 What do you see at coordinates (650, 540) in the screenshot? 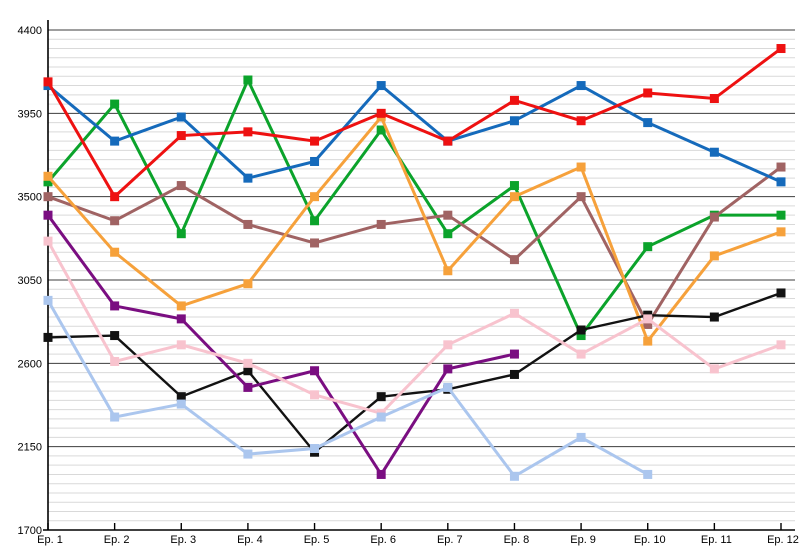
I see `x-axis-tick-label: Ep. 10` at bounding box center [650, 540].